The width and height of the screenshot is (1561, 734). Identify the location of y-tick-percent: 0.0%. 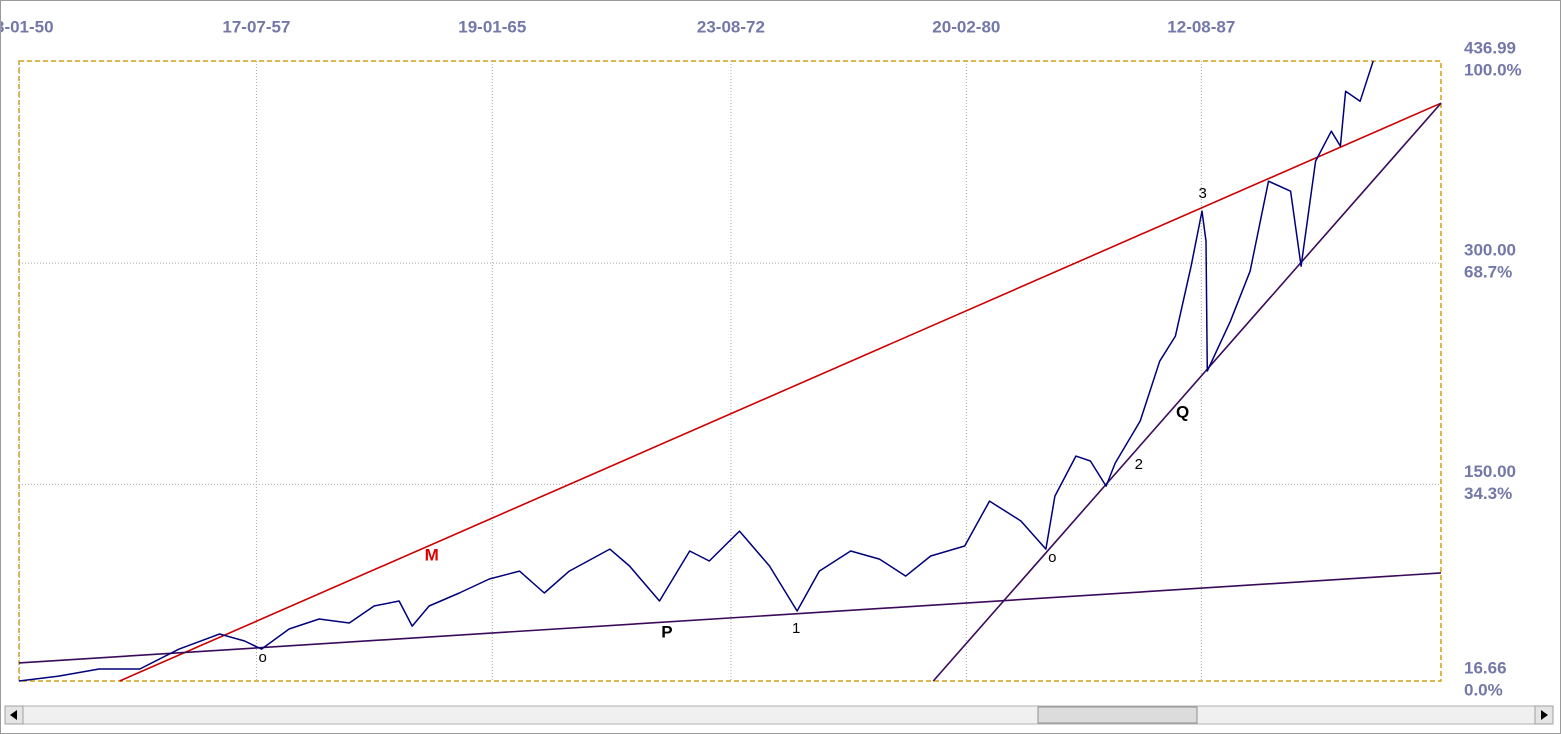
(1483, 689).